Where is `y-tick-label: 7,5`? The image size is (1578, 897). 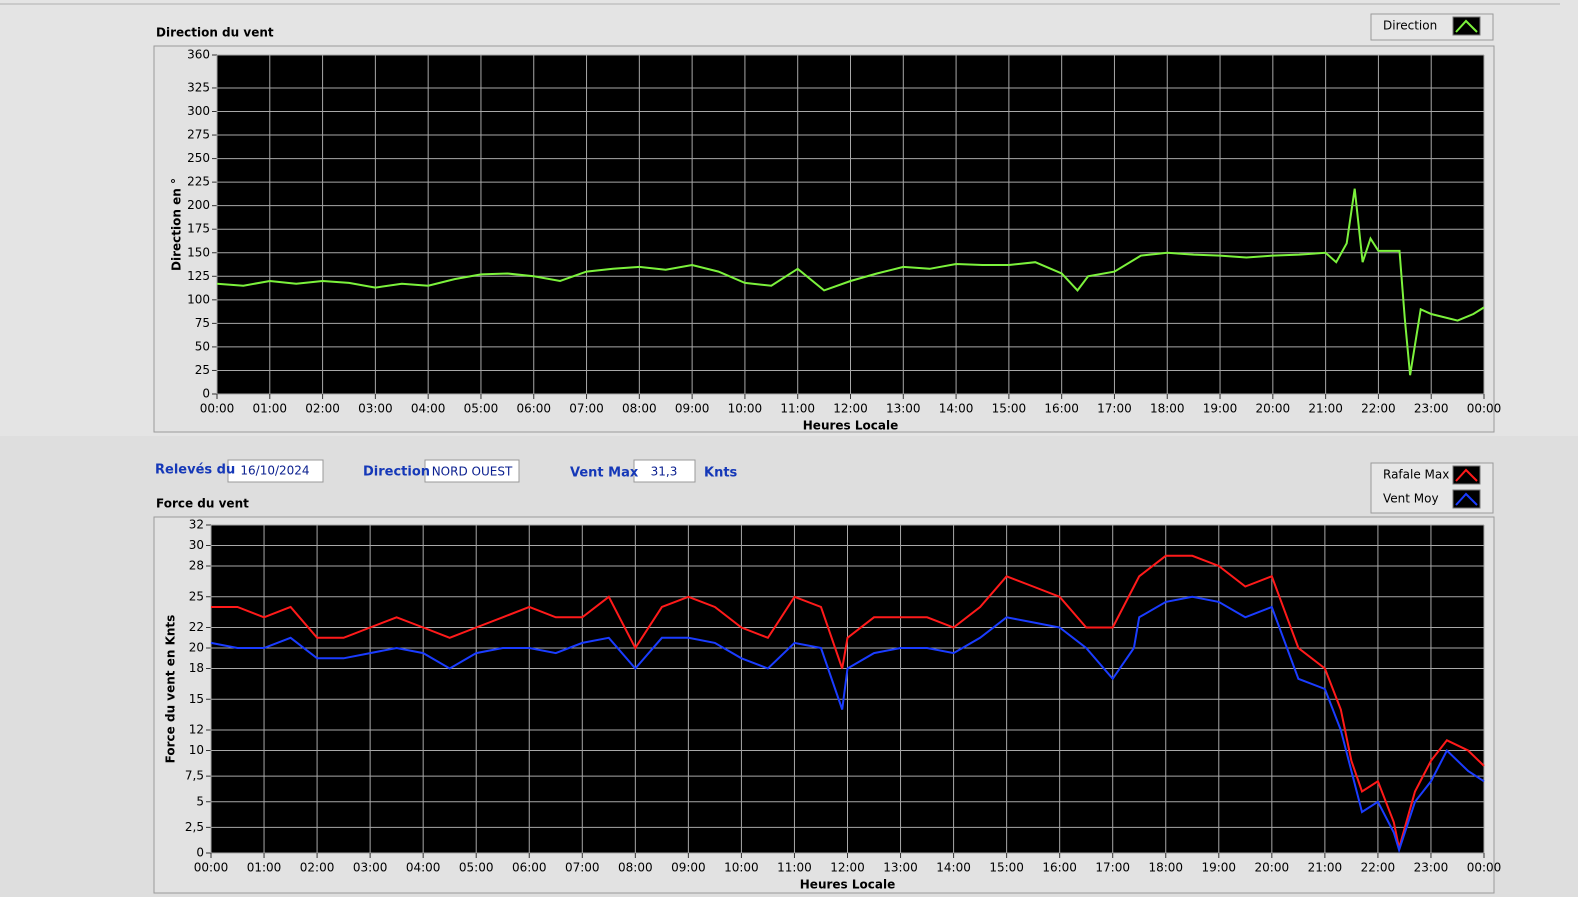 y-tick-label: 7,5 is located at coordinates (194, 776).